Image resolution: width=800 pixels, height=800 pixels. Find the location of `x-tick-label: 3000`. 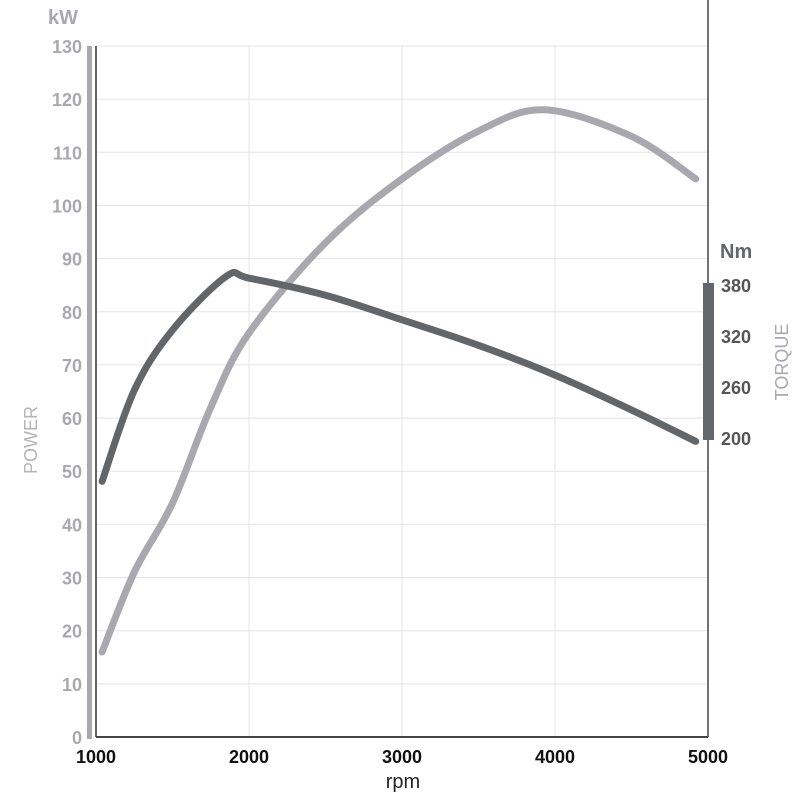

x-tick-label: 3000 is located at coordinates (402, 757).